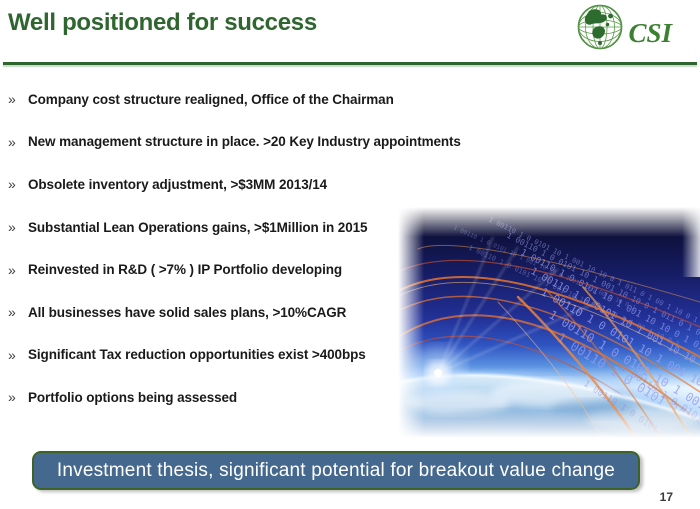 This screenshot has width=700, height=509. Describe the element at coordinates (549, 222) in the screenshot. I see `fade-top` at that location.